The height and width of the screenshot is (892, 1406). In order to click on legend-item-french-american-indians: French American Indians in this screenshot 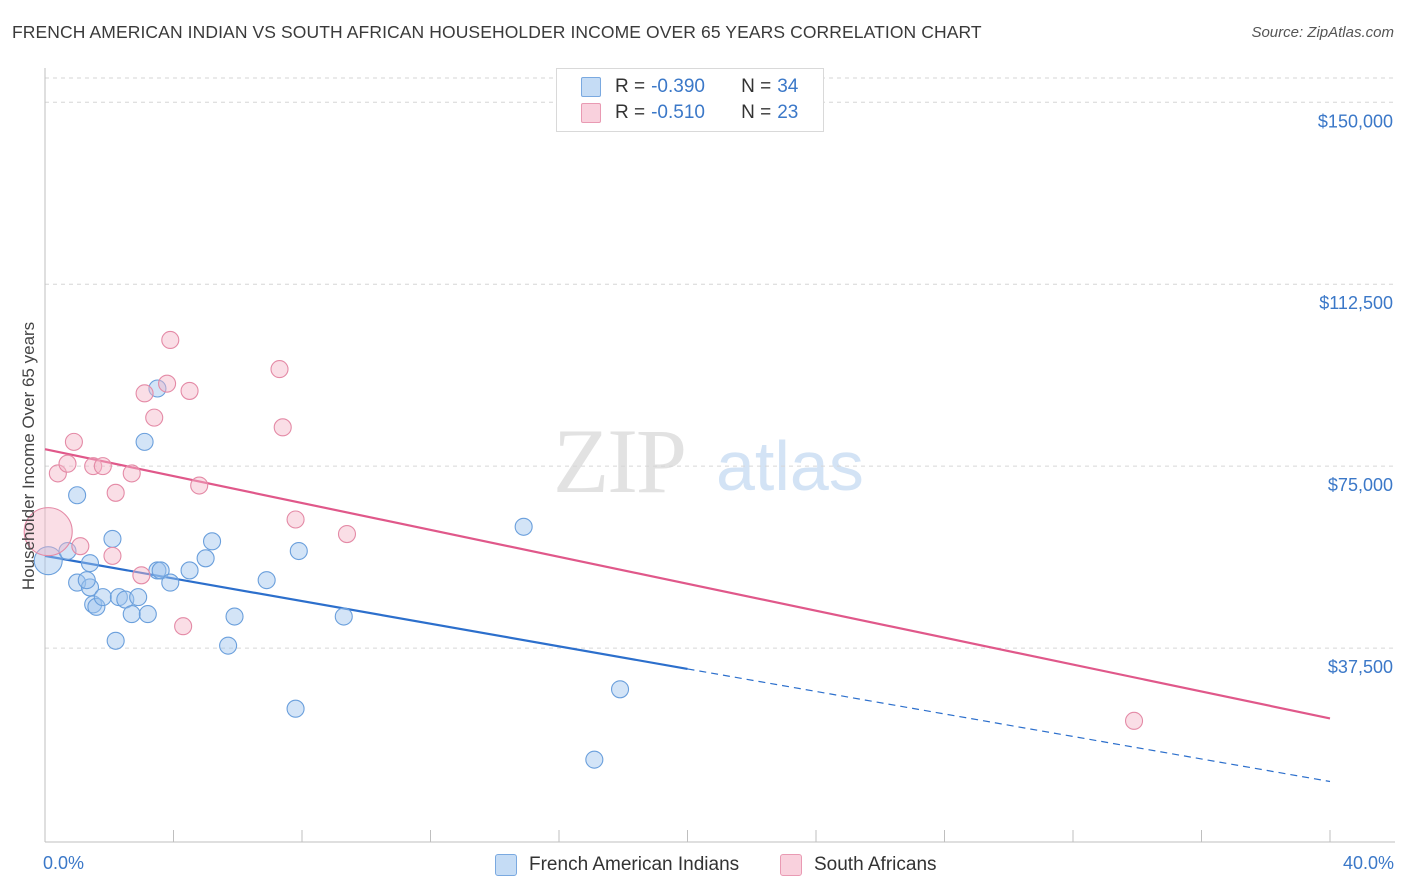, I will do `click(617, 865)`.